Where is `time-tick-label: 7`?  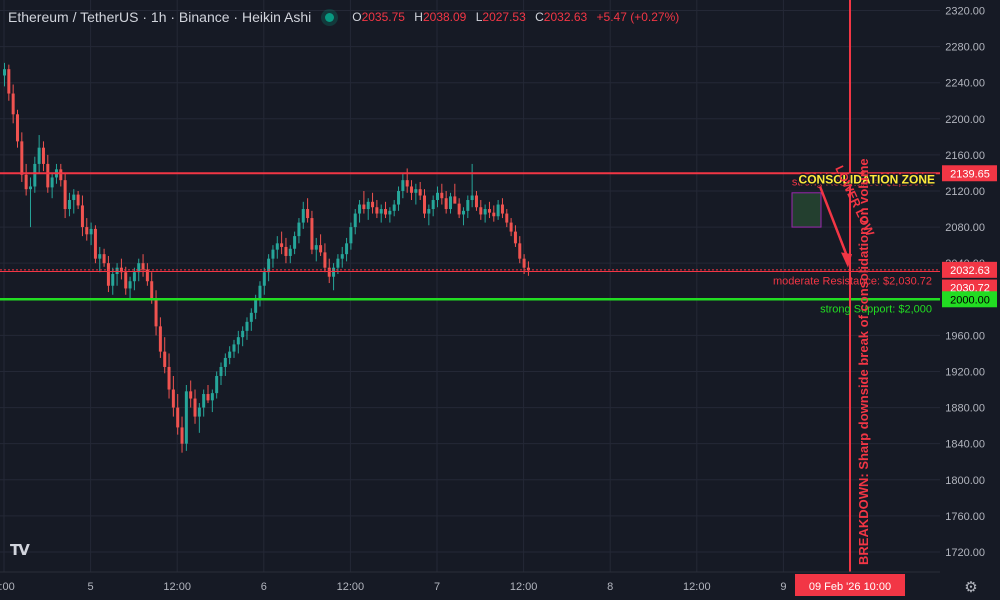
time-tick-label: 7 is located at coordinates (437, 587).